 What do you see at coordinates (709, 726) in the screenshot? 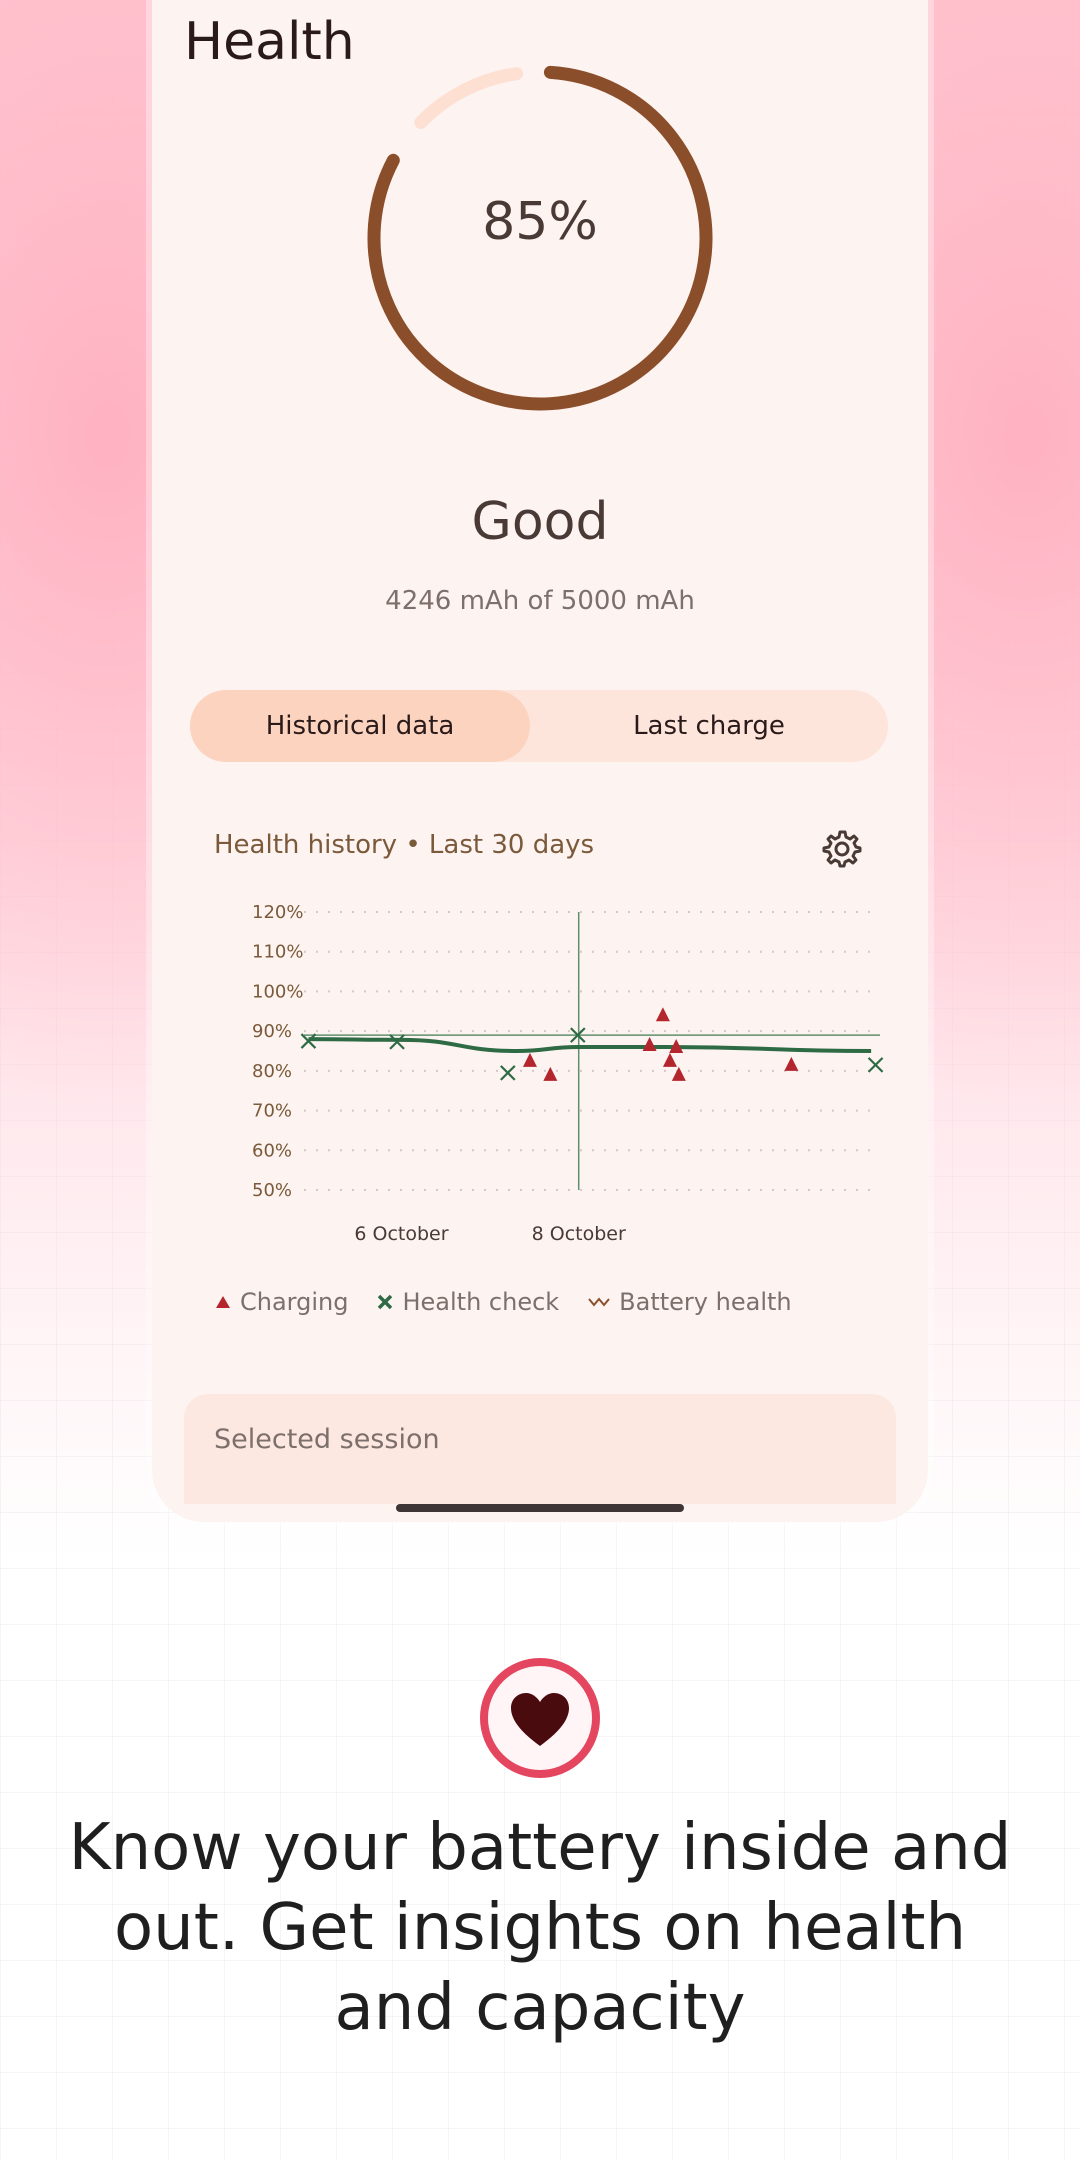
I see `tab-last-charge: Last charge` at bounding box center [709, 726].